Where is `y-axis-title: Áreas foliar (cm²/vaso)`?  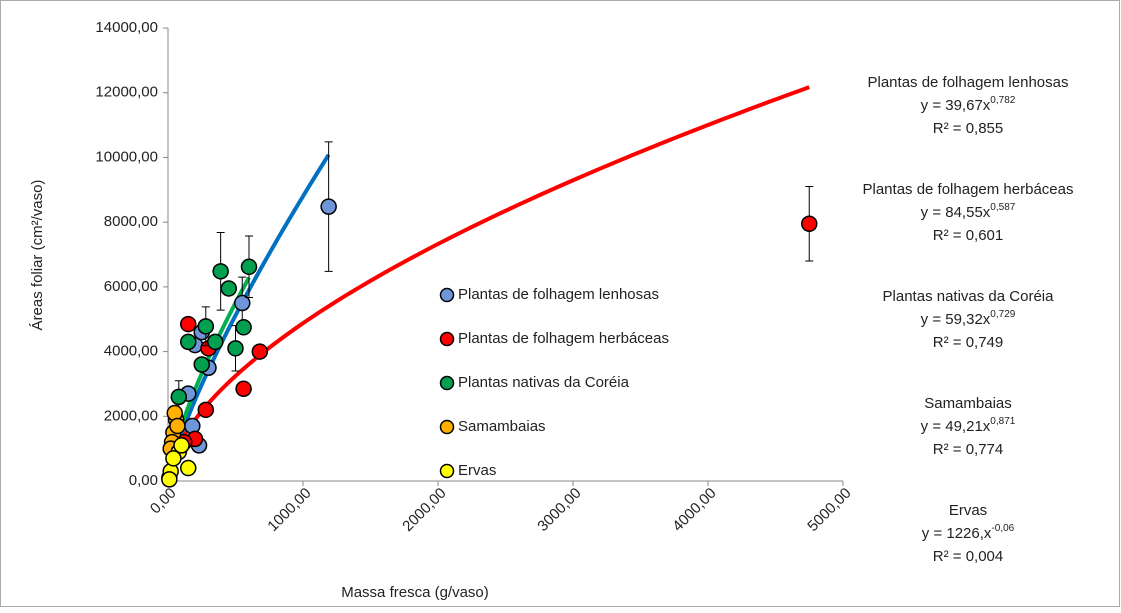
y-axis-title: Áreas foliar (cm²/vaso) is located at coordinates (37, 255).